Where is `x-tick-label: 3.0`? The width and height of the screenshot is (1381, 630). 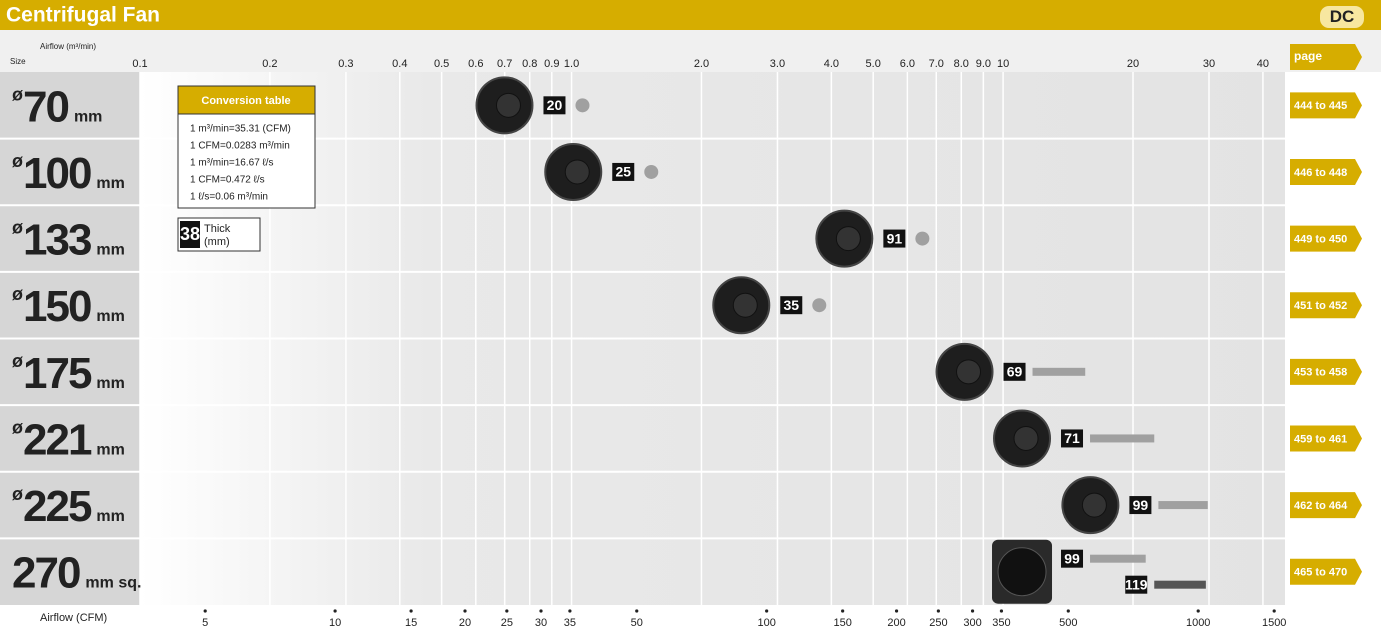 x-tick-label: 3.0 is located at coordinates (777, 64).